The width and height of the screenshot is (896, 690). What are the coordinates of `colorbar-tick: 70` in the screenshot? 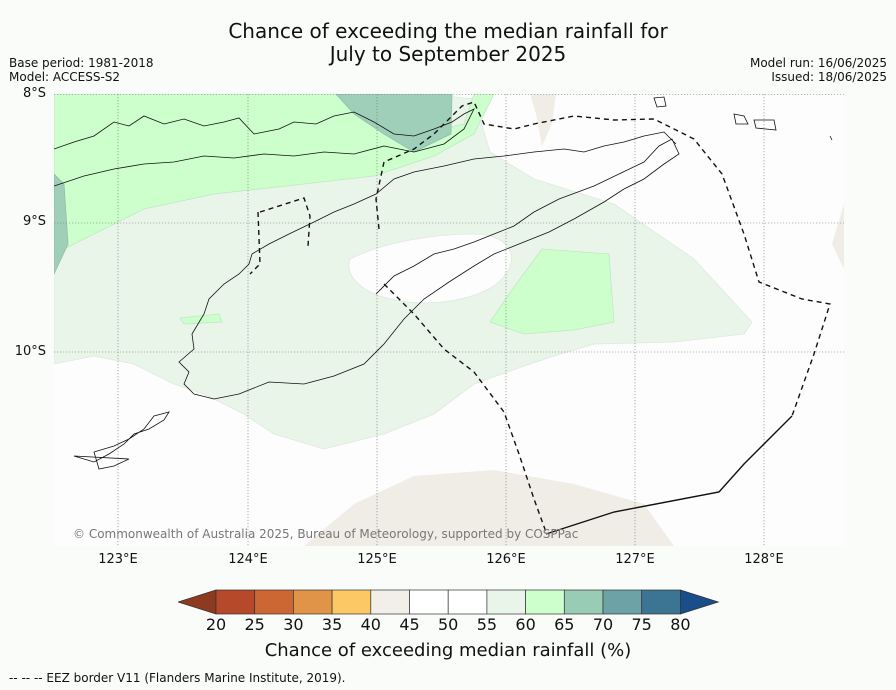 It's located at (603, 624).